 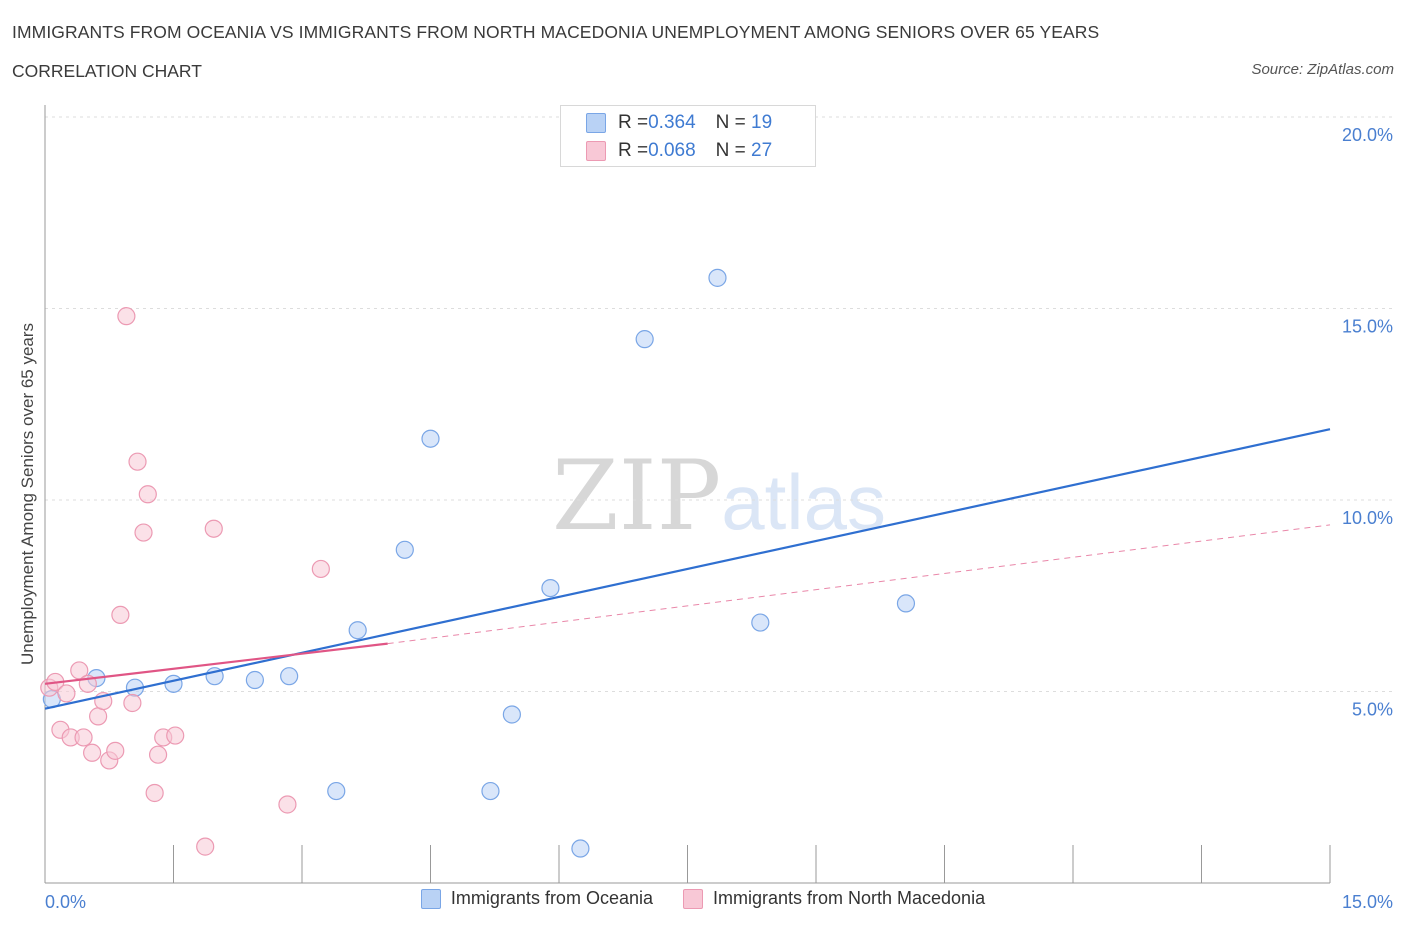 What do you see at coordinates (1322, 69) in the screenshot?
I see `source-credit: Source: ZipAtlas.com` at bounding box center [1322, 69].